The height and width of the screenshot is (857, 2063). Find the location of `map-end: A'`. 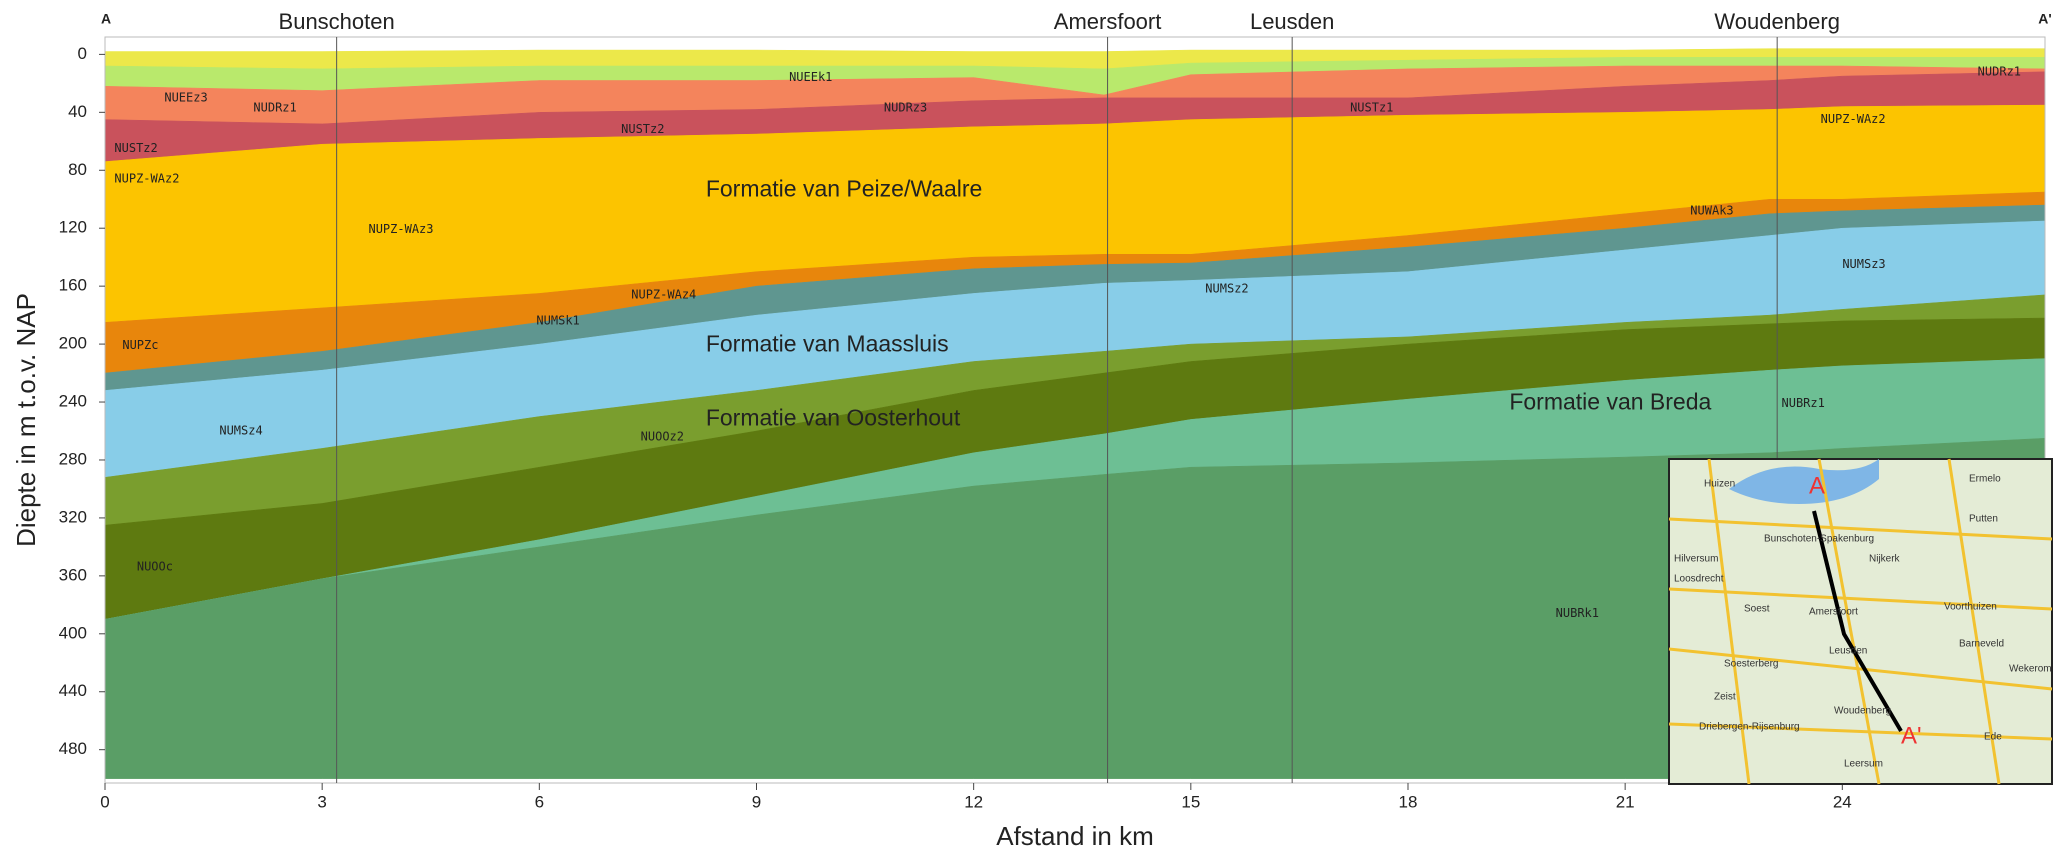

map-end: A' is located at coordinates (1911, 735).